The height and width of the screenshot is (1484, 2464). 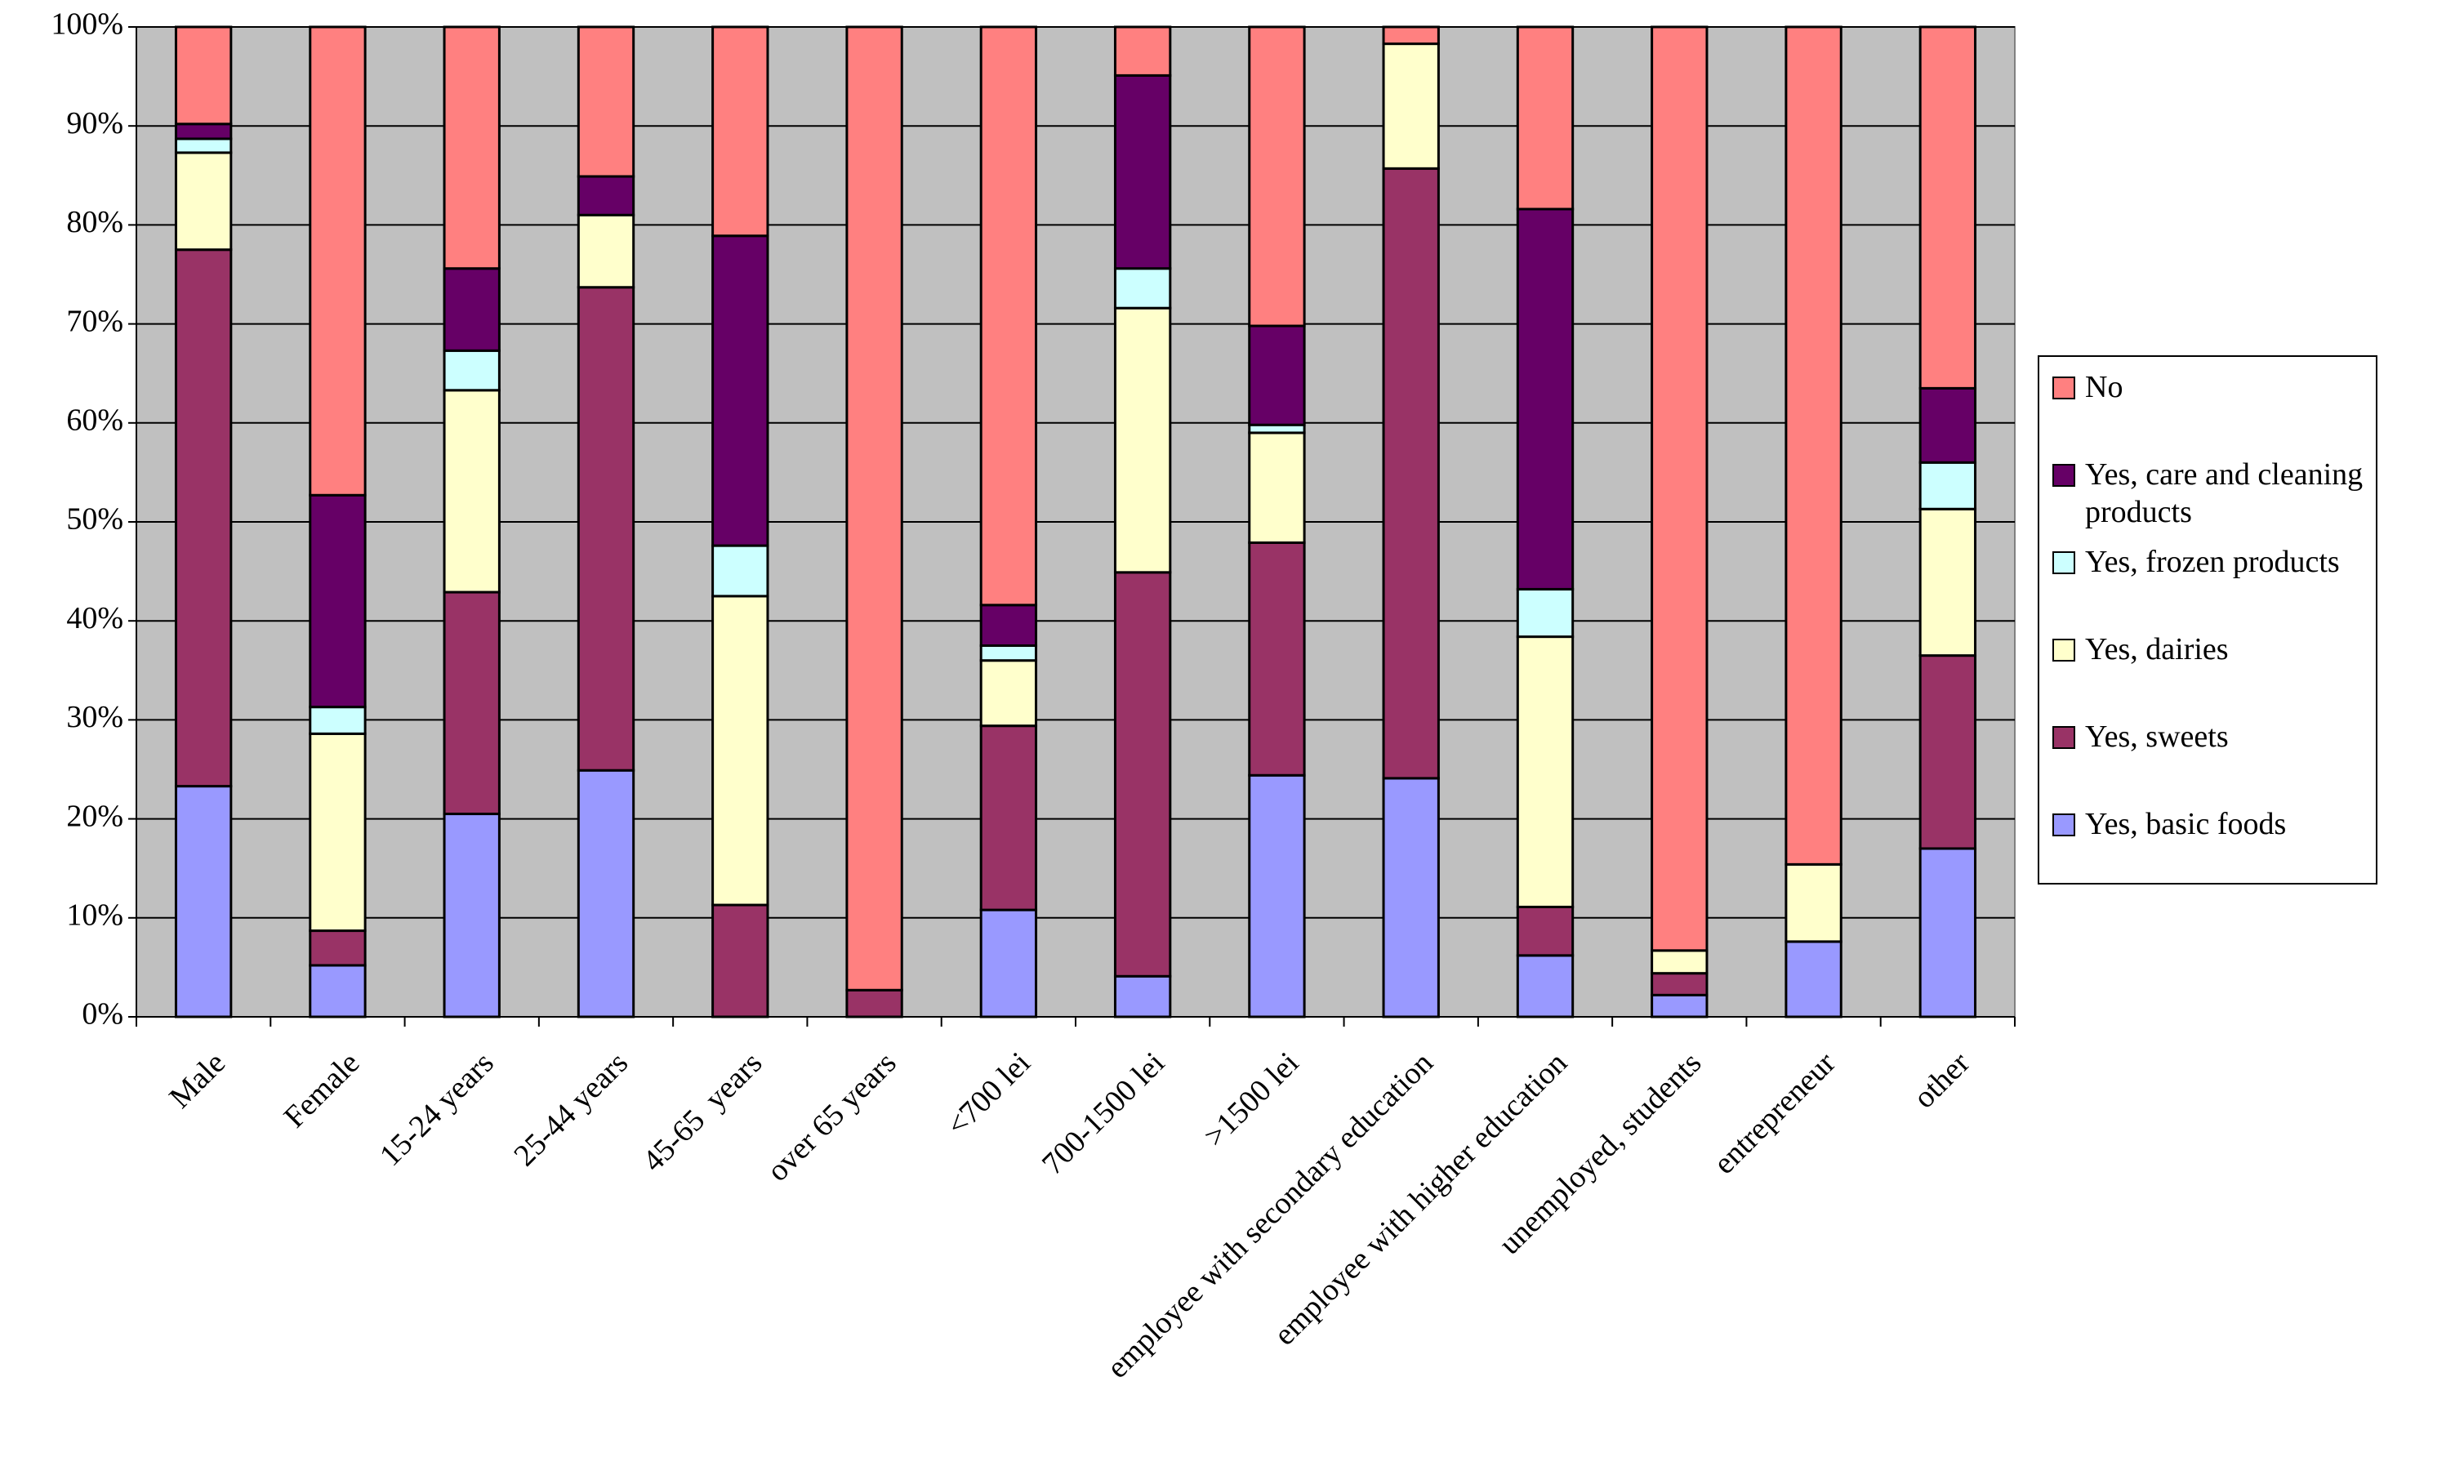 What do you see at coordinates (988, 1094) in the screenshot?
I see `x-tick-label: <700 lei` at bounding box center [988, 1094].